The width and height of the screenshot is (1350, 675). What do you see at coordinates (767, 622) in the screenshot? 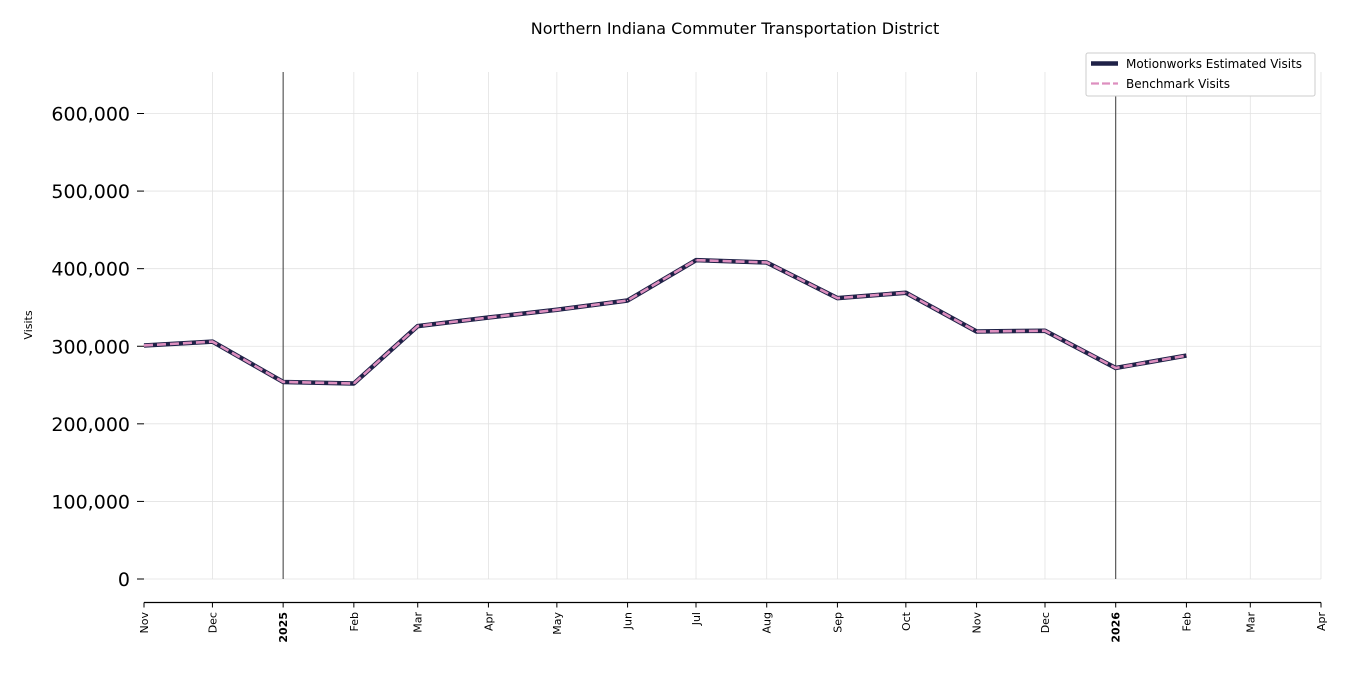
I see `x-tick-label: Aug` at bounding box center [767, 622].